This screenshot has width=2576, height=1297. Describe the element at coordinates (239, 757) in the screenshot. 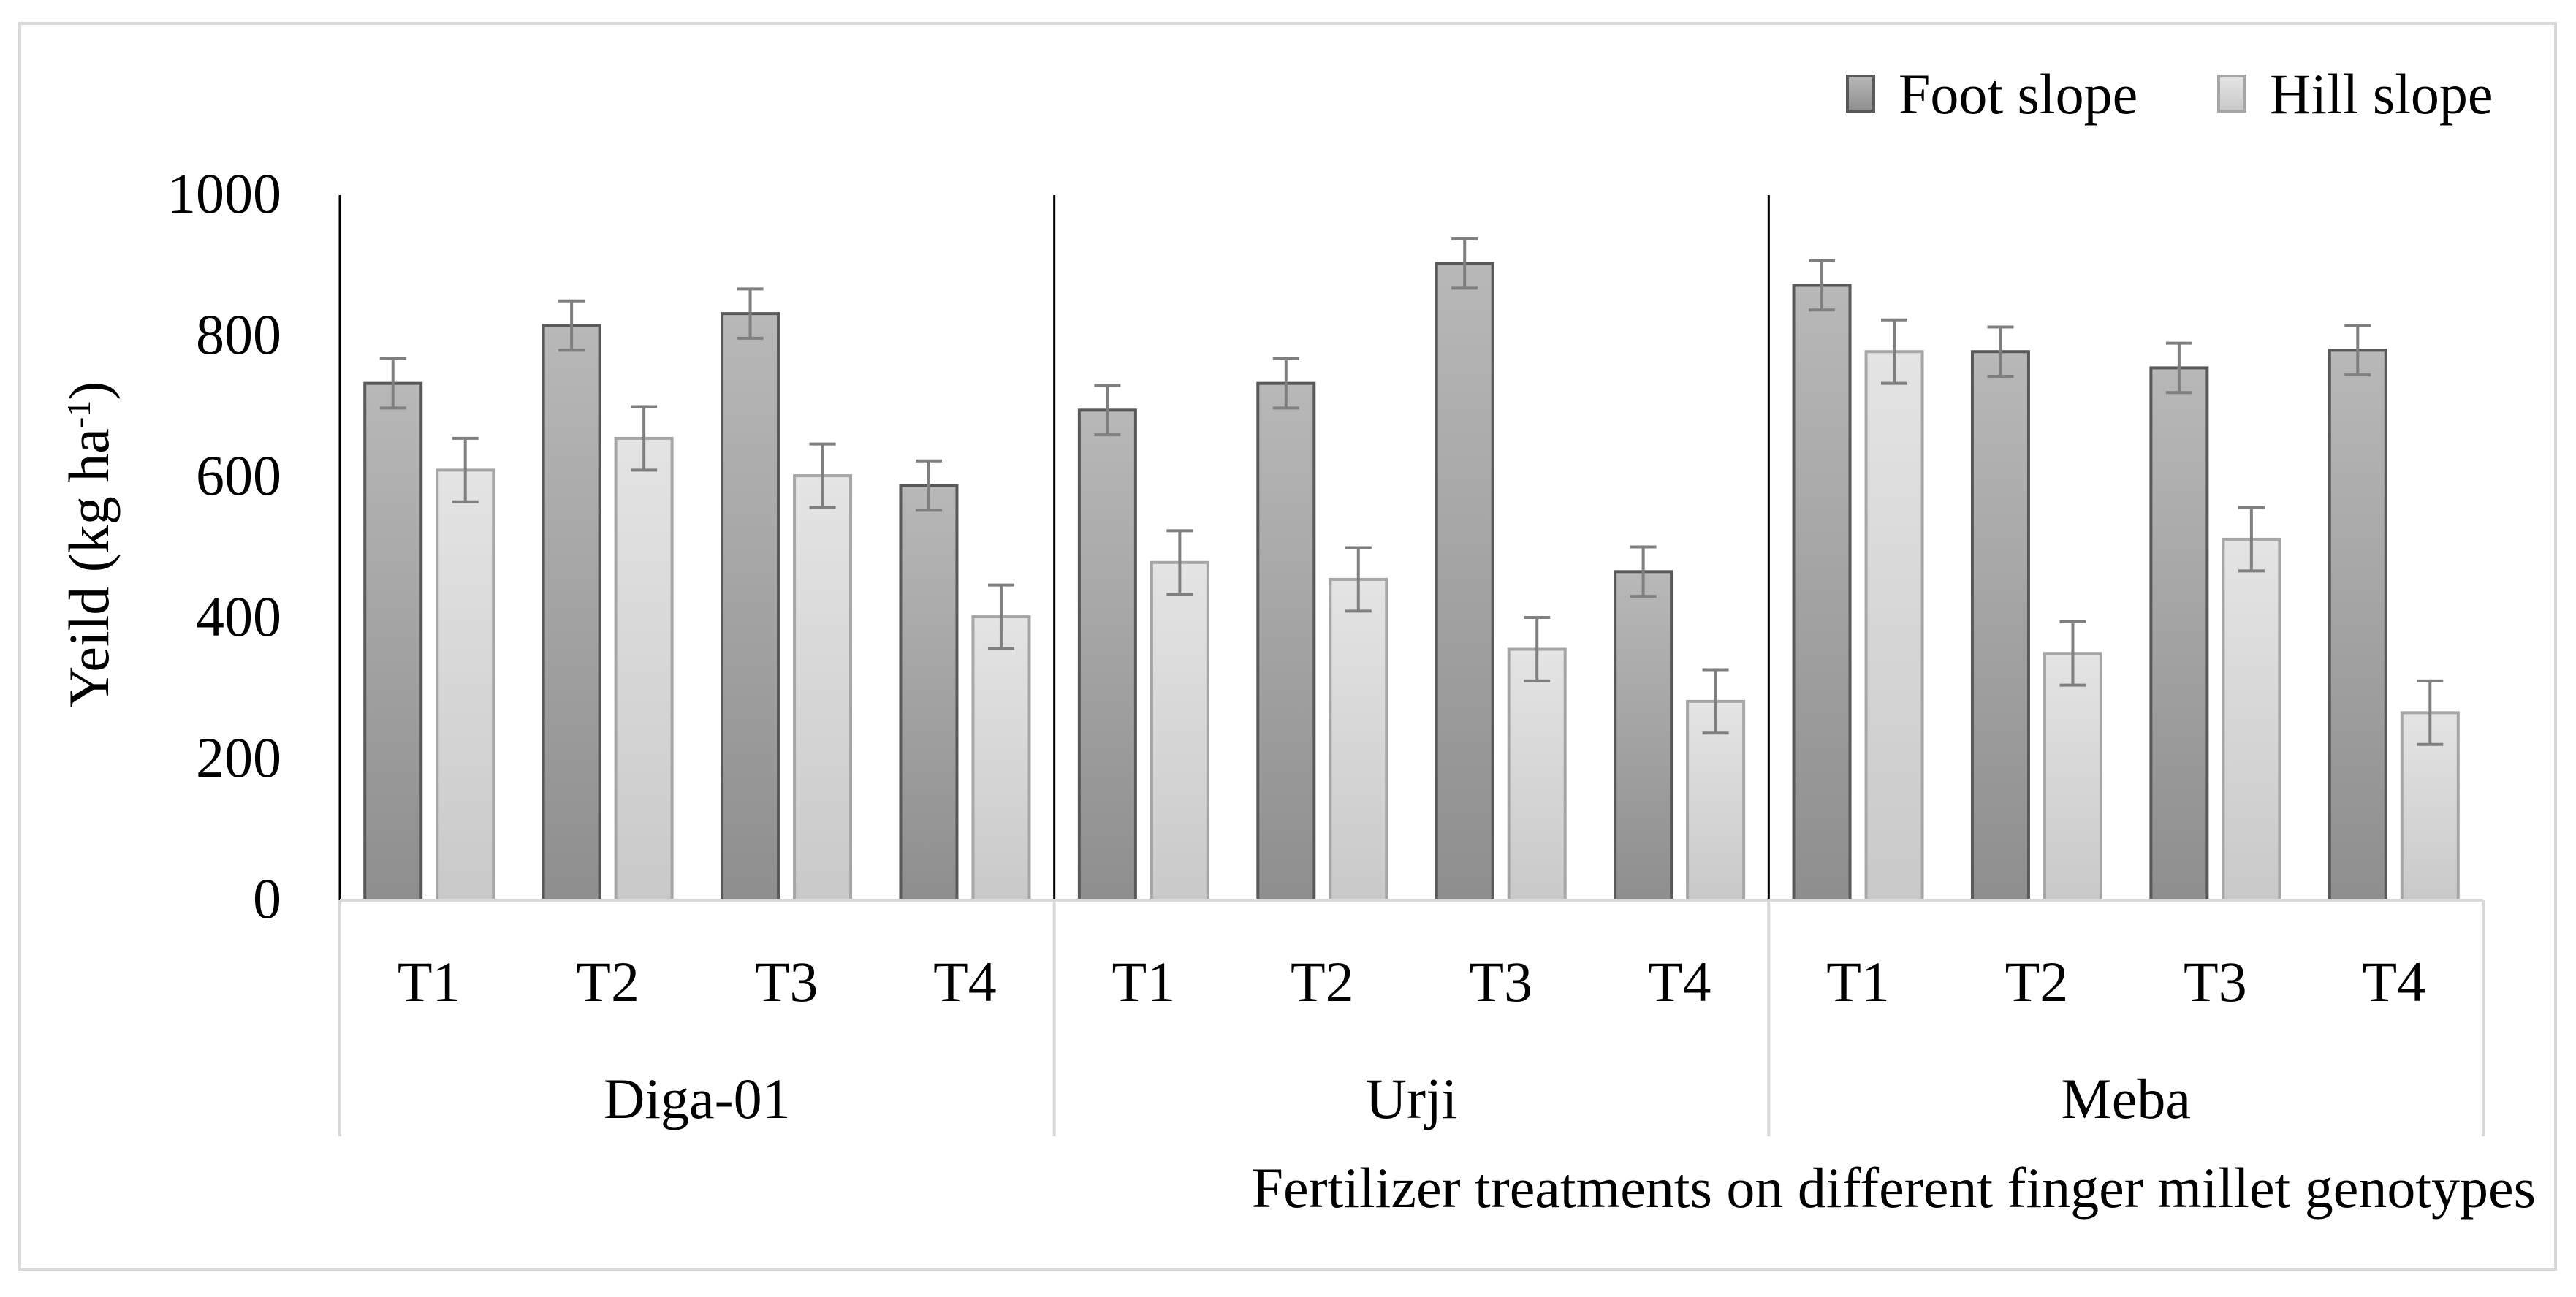

I see `y-tick-label: 200` at that location.